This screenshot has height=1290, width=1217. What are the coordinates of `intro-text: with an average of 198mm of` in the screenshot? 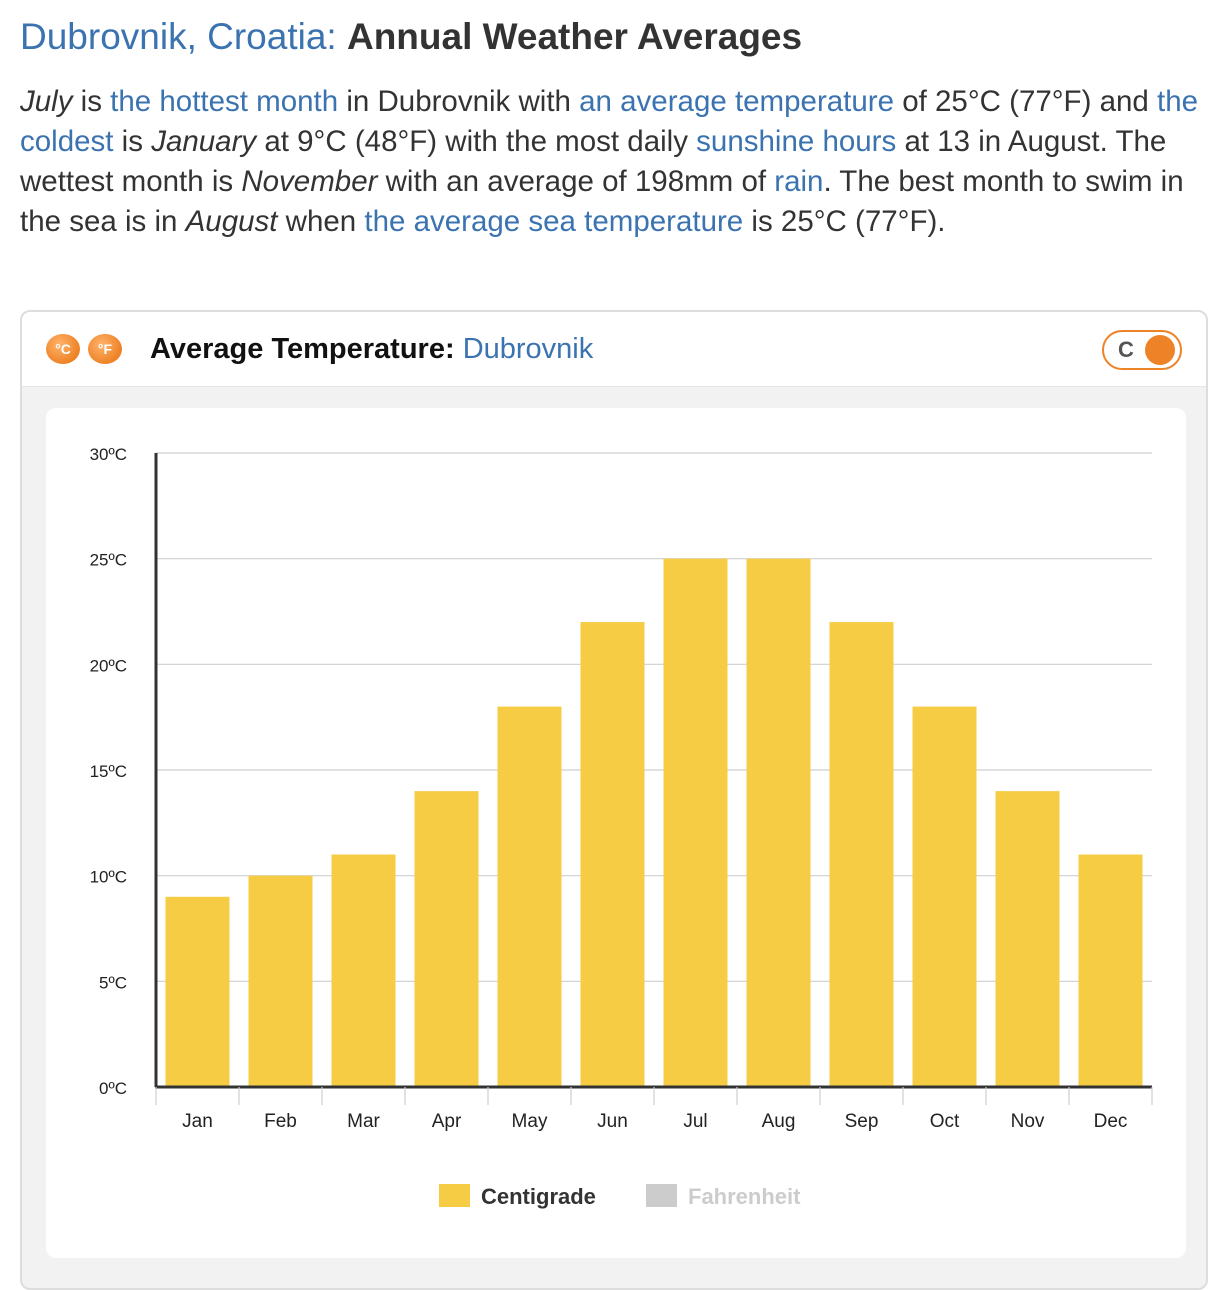 It's located at (576, 181).